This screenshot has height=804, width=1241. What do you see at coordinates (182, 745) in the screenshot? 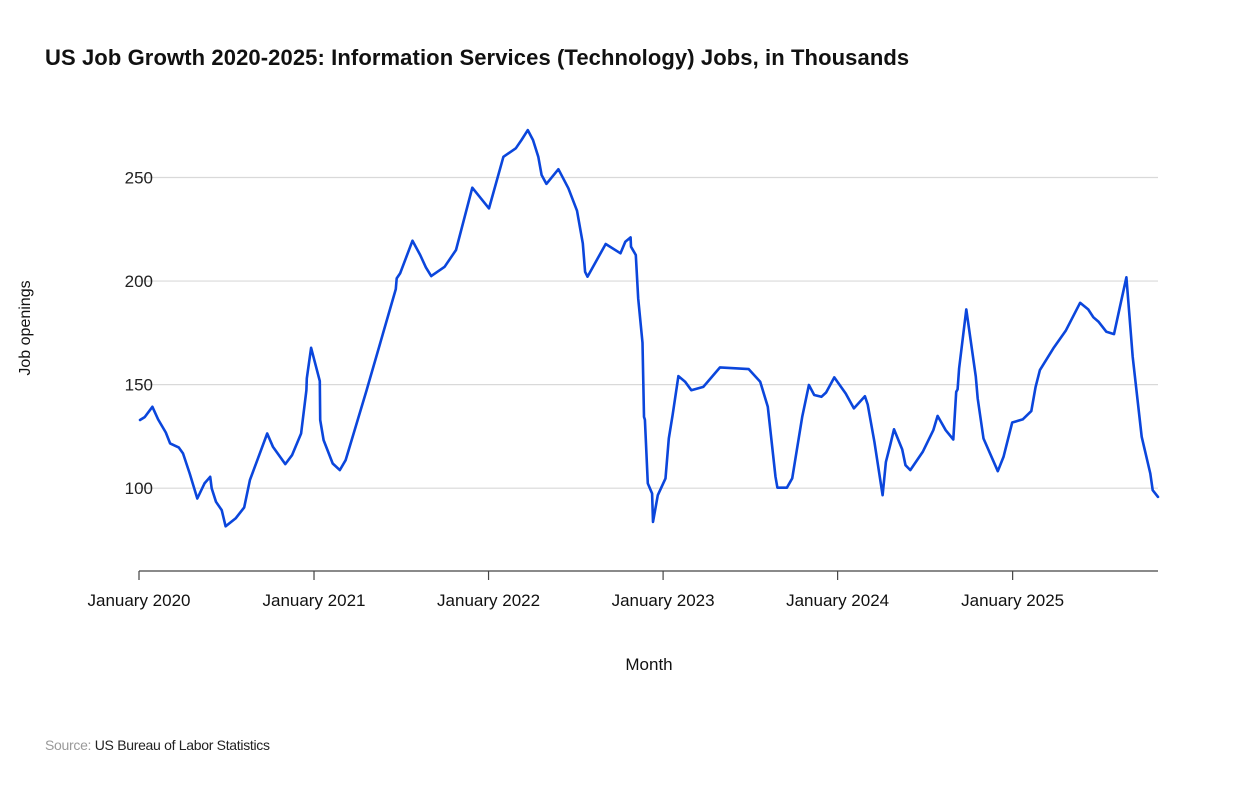
I see `source-value: US Bureau of Labor Statistics` at bounding box center [182, 745].